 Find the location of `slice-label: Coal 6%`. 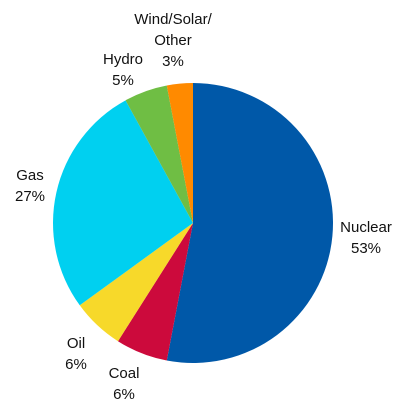

slice-label: Coal 6% is located at coordinates (124, 384).